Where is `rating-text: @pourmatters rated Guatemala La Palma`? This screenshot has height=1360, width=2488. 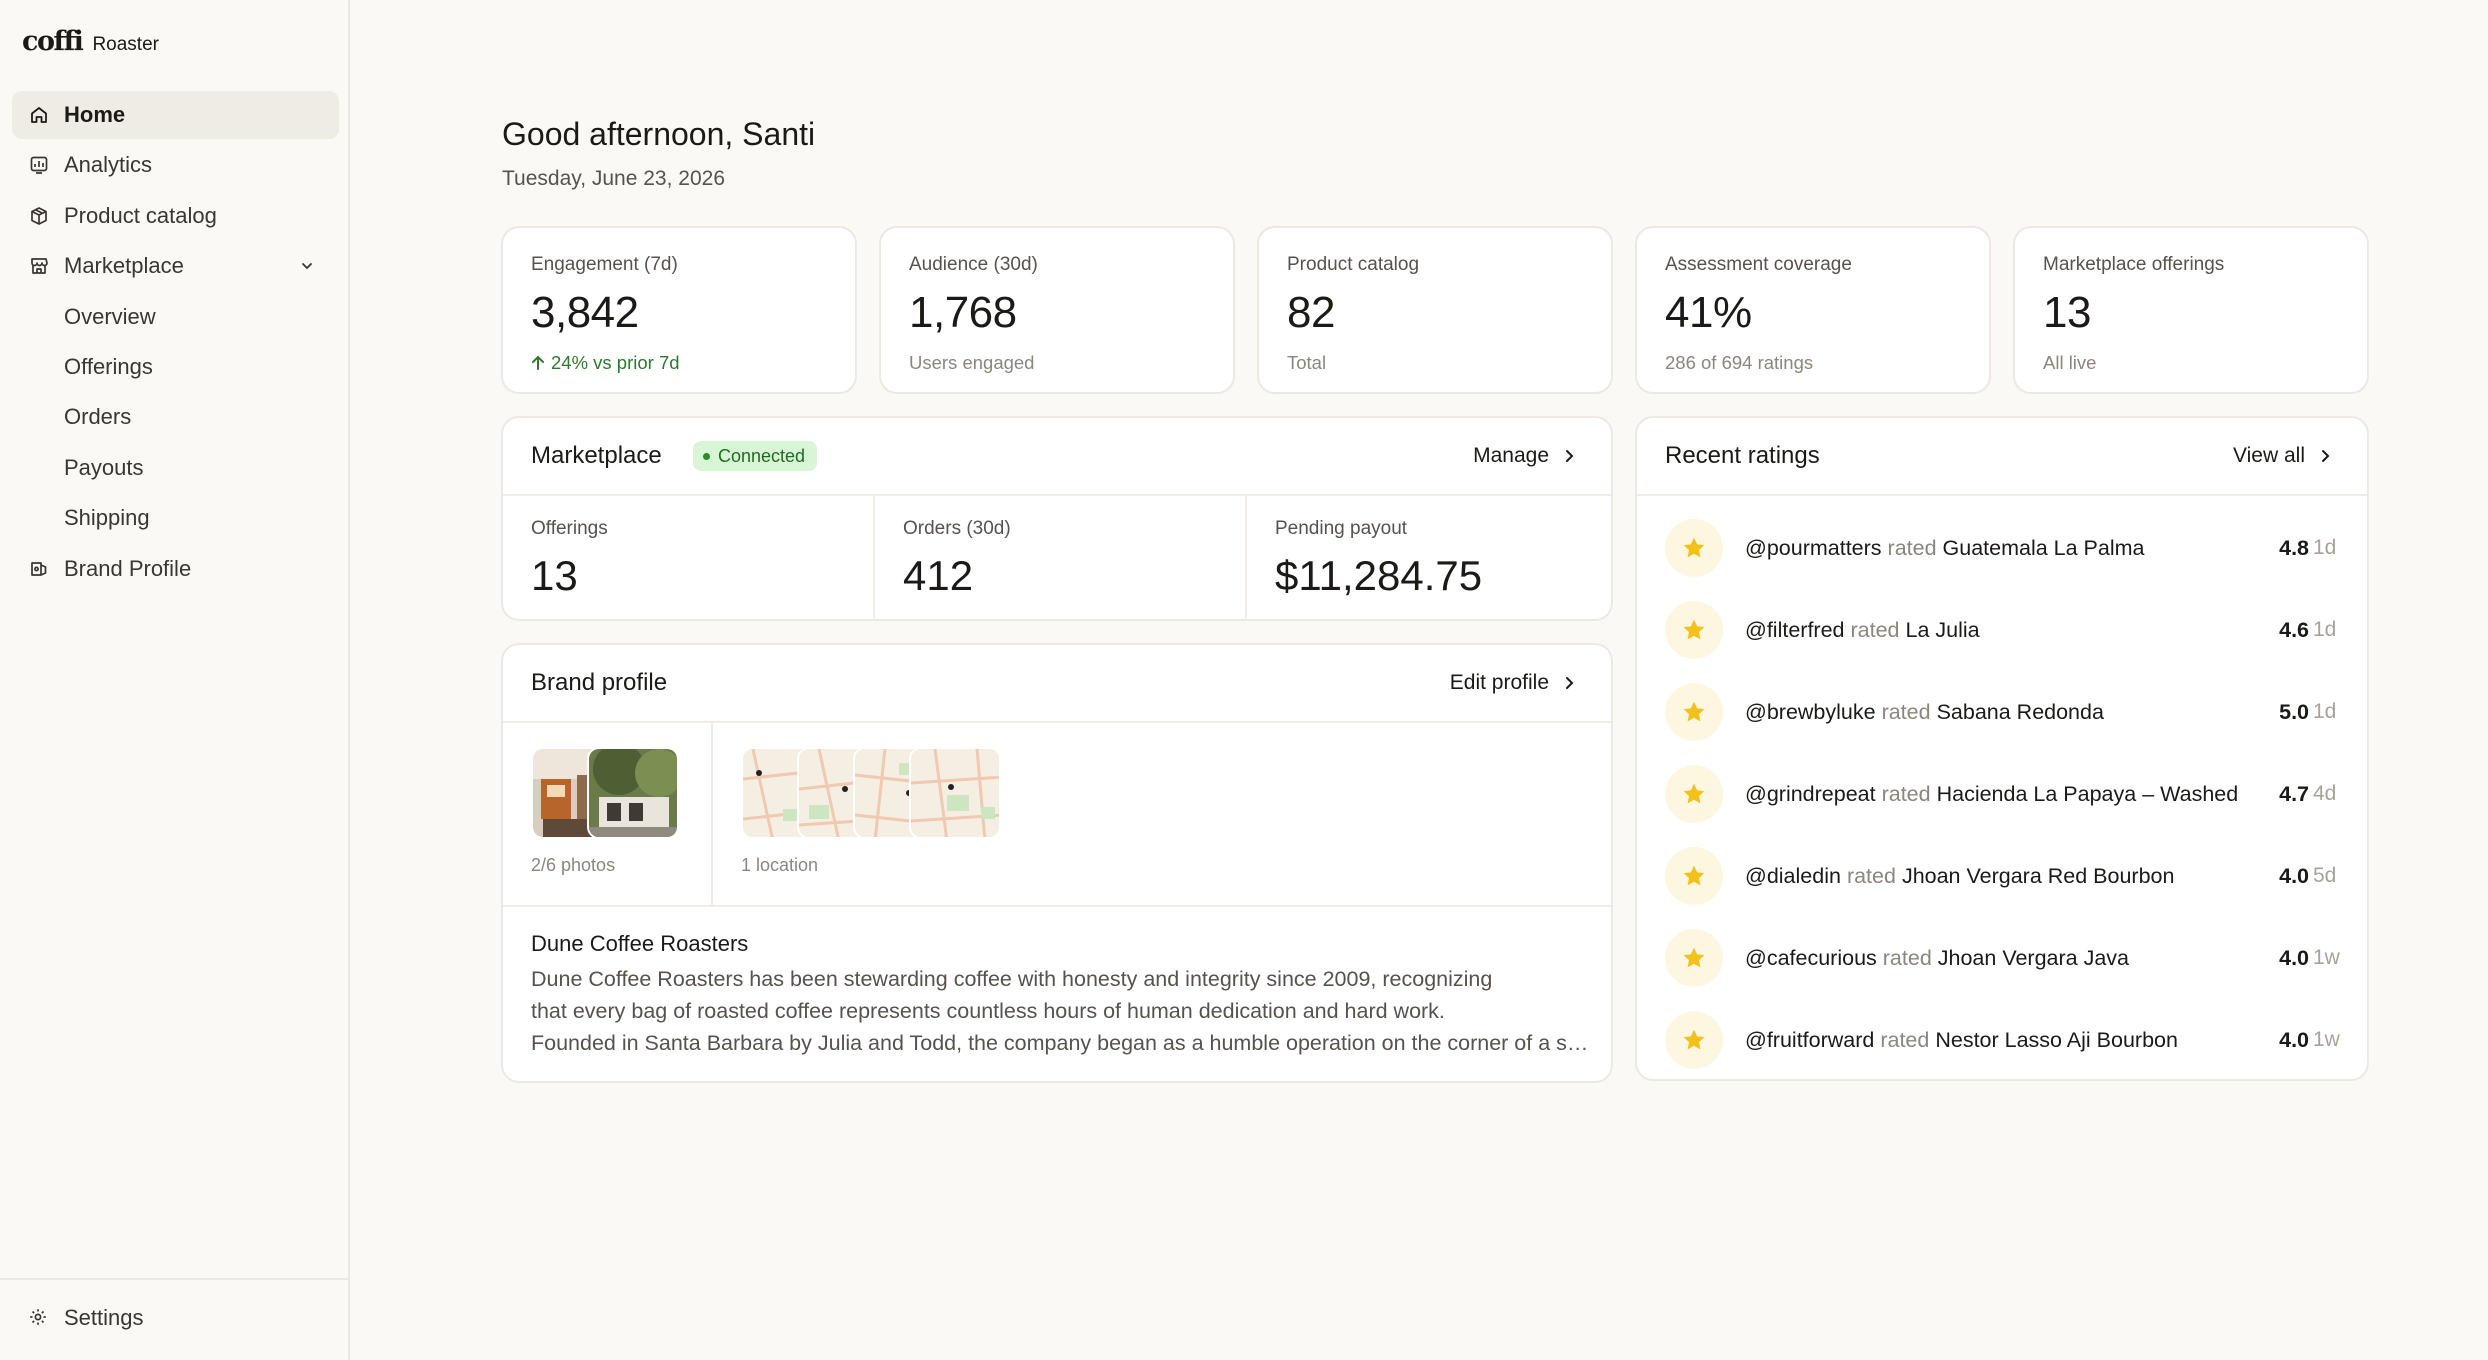
rating-text: @pourmatters rated Guatemala La Palma is located at coordinates (1995, 548).